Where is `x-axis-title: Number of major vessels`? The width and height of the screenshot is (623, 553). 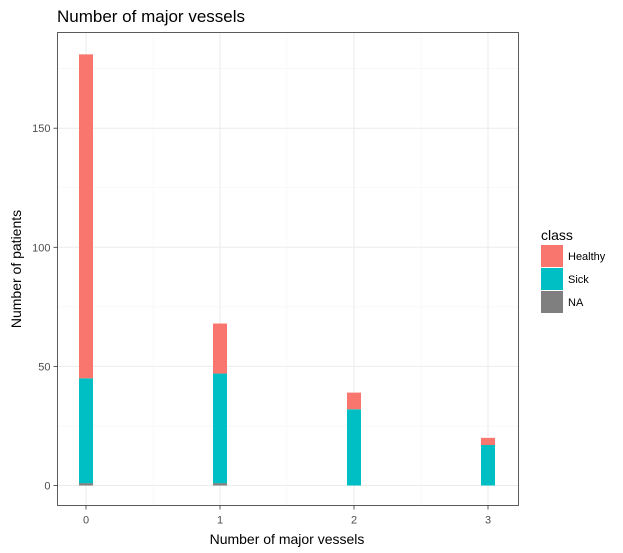
x-axis-title: Number of major vessels is located at coordinates (287, 539).